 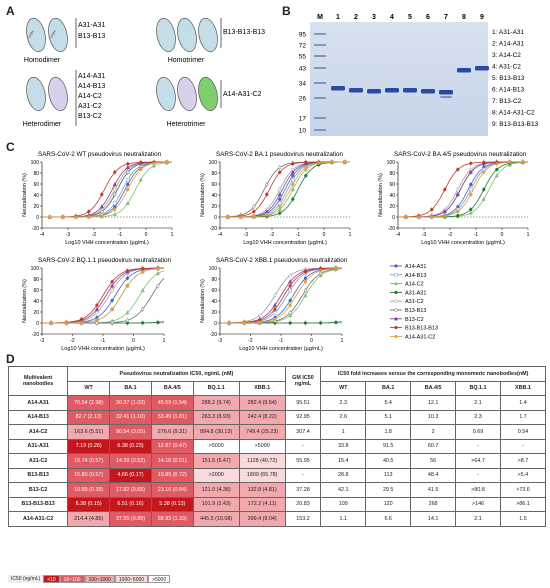 What do you see at coordinates (172, 461) in the screenshot?
I see `ic50-cell: 14.16 (0.51)` at bounding box center [172, 461].